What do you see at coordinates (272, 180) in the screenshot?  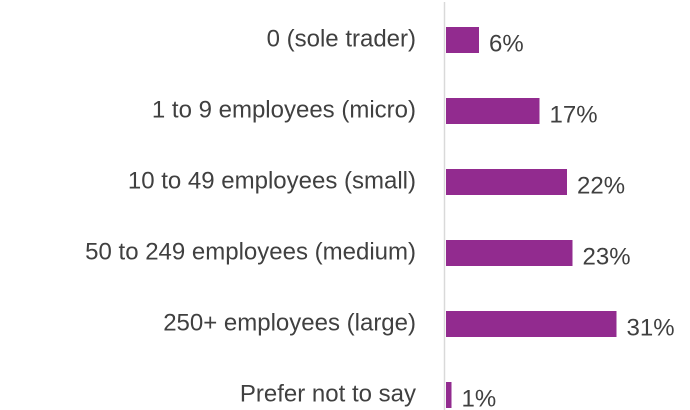 I see `category-label: 10 to 49 employees (small)` at bounding box center [272, 180].